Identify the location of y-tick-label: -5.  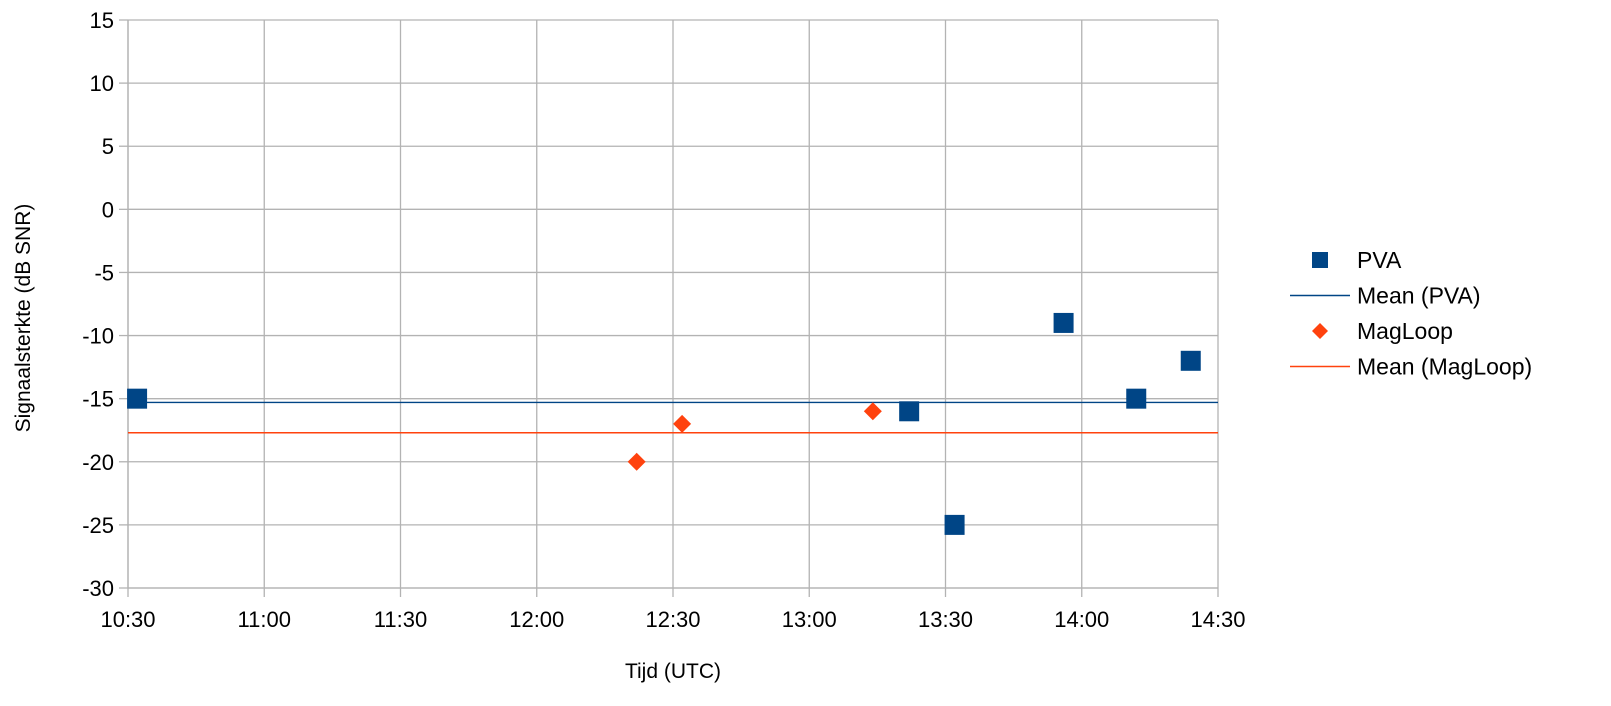
(104, 272).